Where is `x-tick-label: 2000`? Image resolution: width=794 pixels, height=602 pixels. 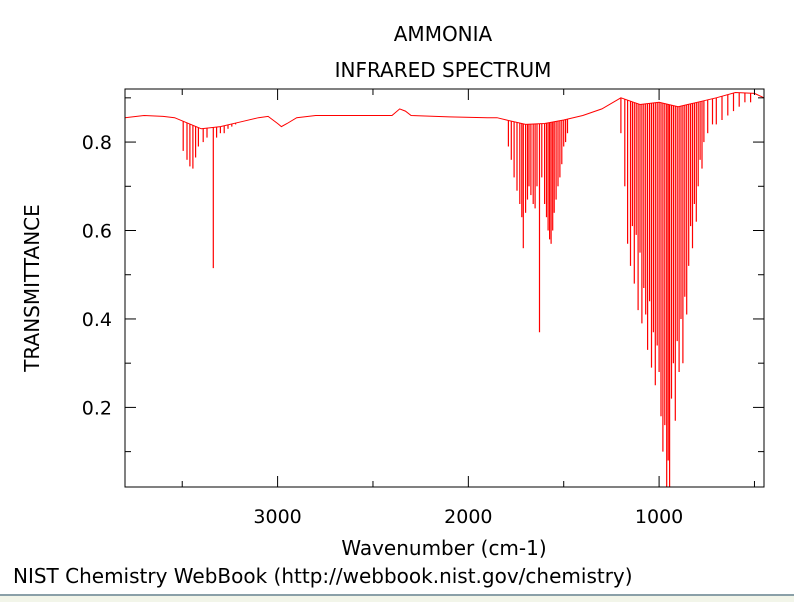
x-tick-label: 2000 is located at coordinates (468, 517).